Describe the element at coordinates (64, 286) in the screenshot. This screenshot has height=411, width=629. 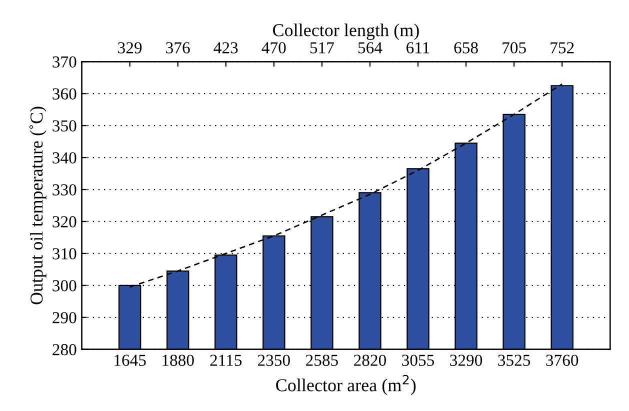
I see `y-tick-label: 300` at that location.